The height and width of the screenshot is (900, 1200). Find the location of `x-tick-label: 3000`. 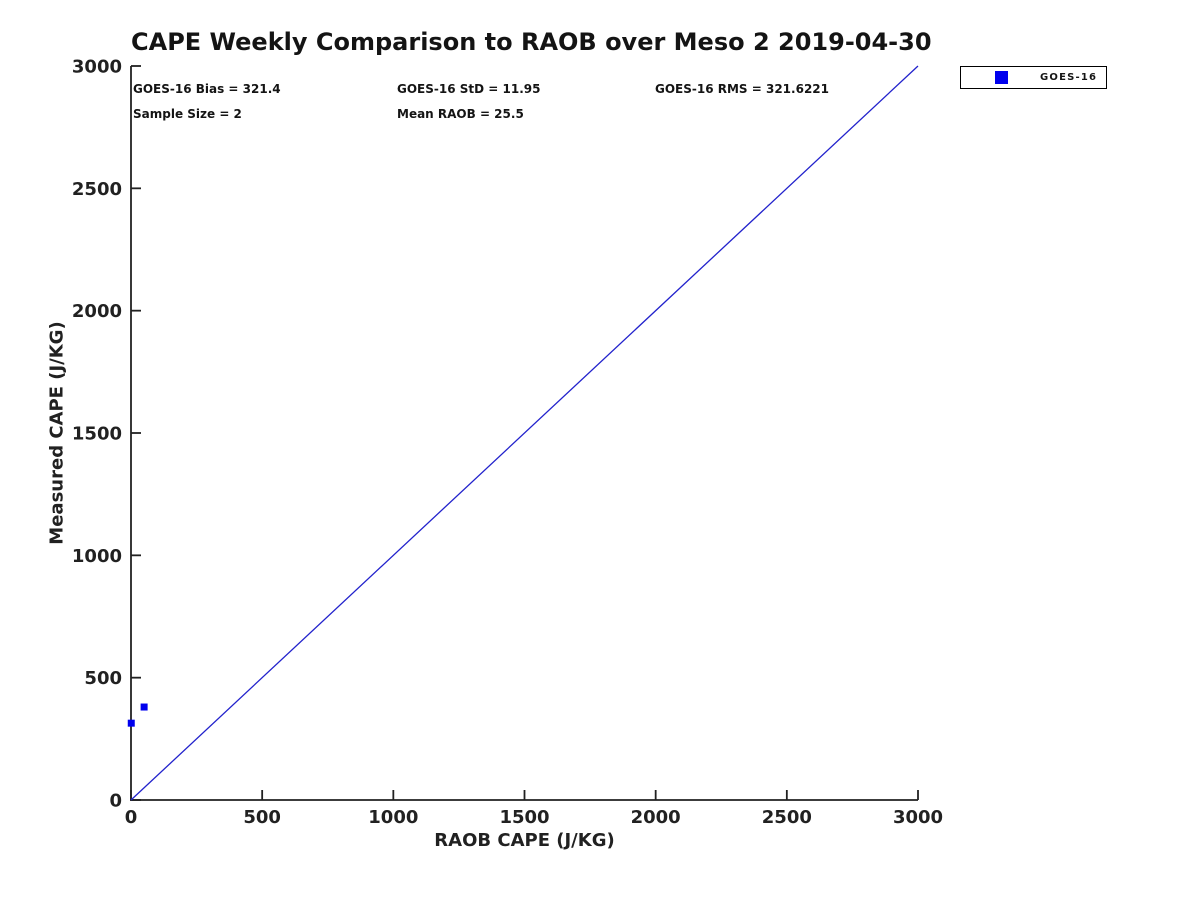

x-tick-label: 3000 is located at coordinates (918, 817).